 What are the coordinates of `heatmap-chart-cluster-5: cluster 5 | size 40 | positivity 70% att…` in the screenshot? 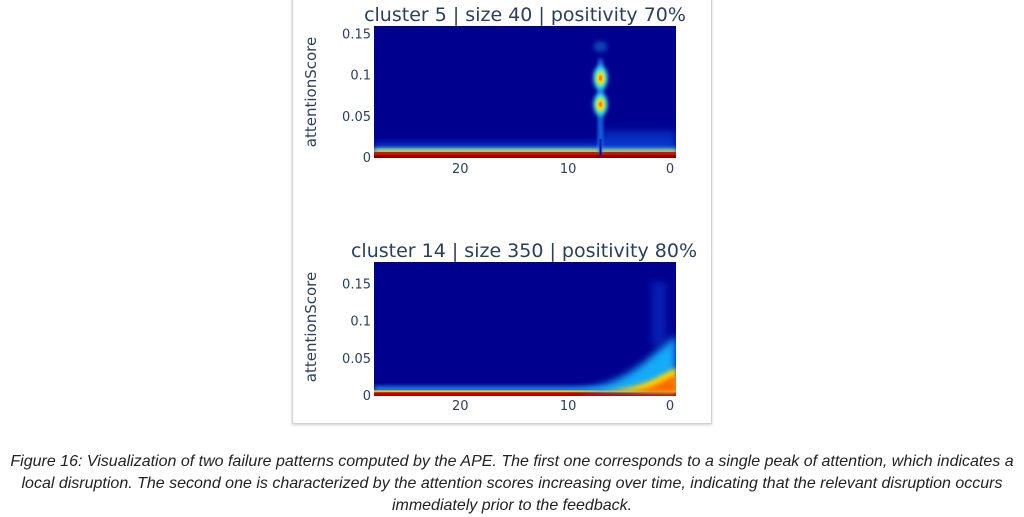 It's located at (494, 90).